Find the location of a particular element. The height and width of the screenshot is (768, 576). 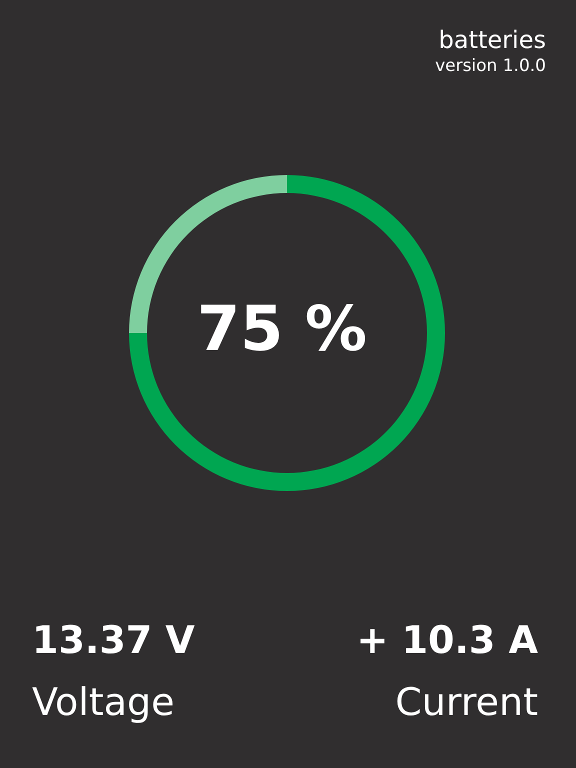

text: 75 % is located at coordinates (282, 328).